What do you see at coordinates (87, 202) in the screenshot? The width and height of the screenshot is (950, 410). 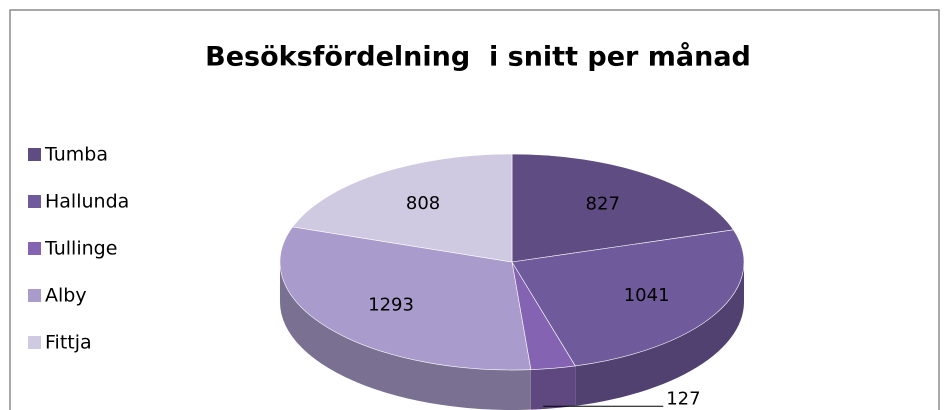 I see `legend-label: Hallunda` at bounding box center [87, 202].